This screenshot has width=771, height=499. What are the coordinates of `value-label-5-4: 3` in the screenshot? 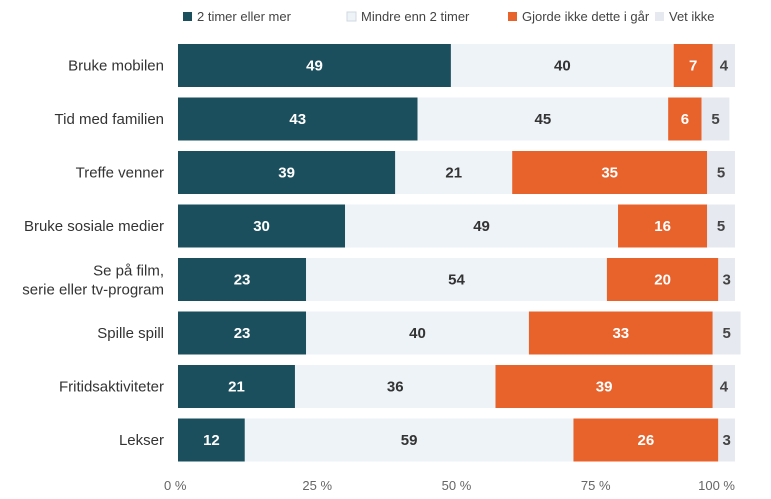 It's located at (726, 280).